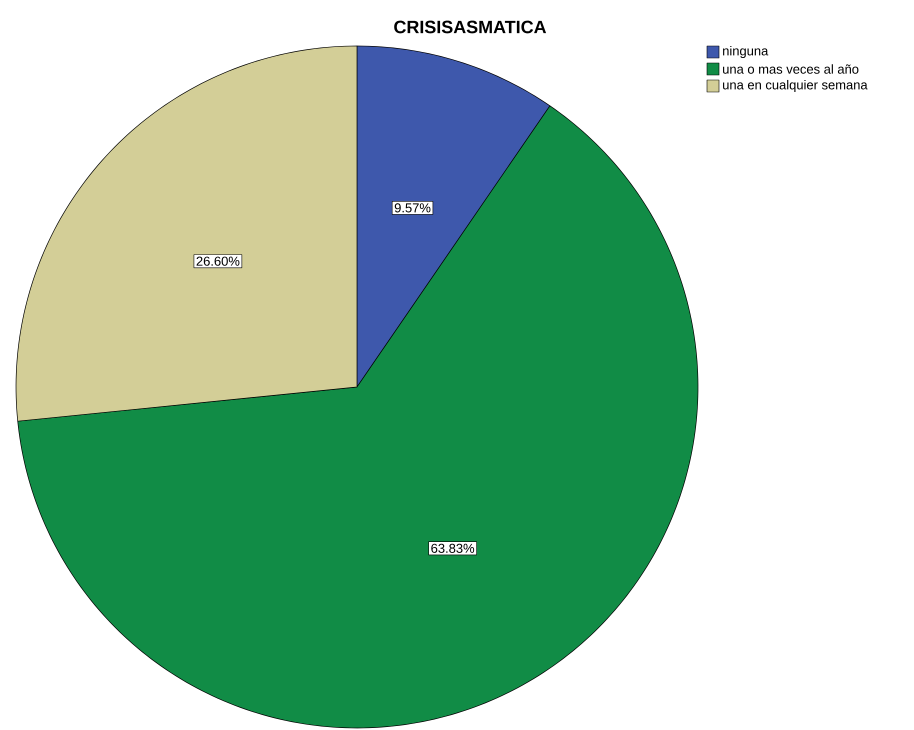 The image size is (914, 730). I want to click on legend-label: una en cualquier semana, so click(795, 86).